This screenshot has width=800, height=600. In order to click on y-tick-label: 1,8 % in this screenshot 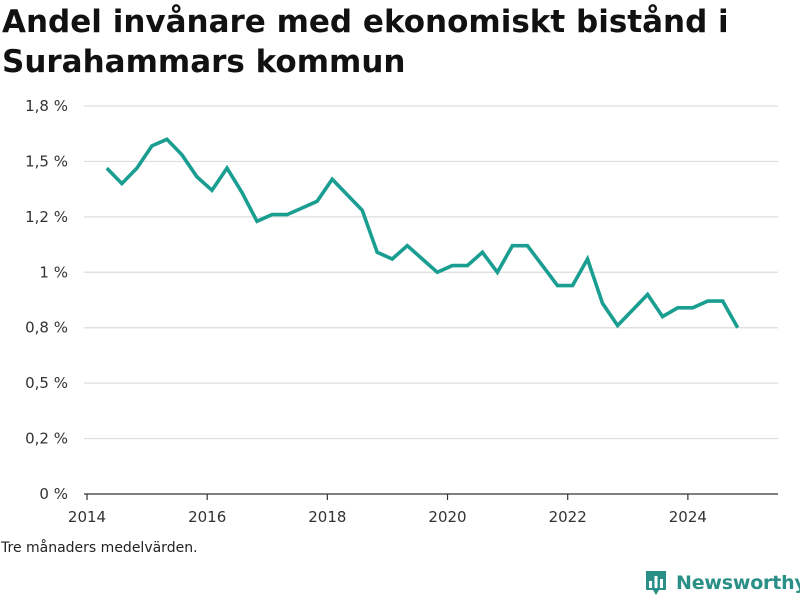, I will do `click(46, 106)`.